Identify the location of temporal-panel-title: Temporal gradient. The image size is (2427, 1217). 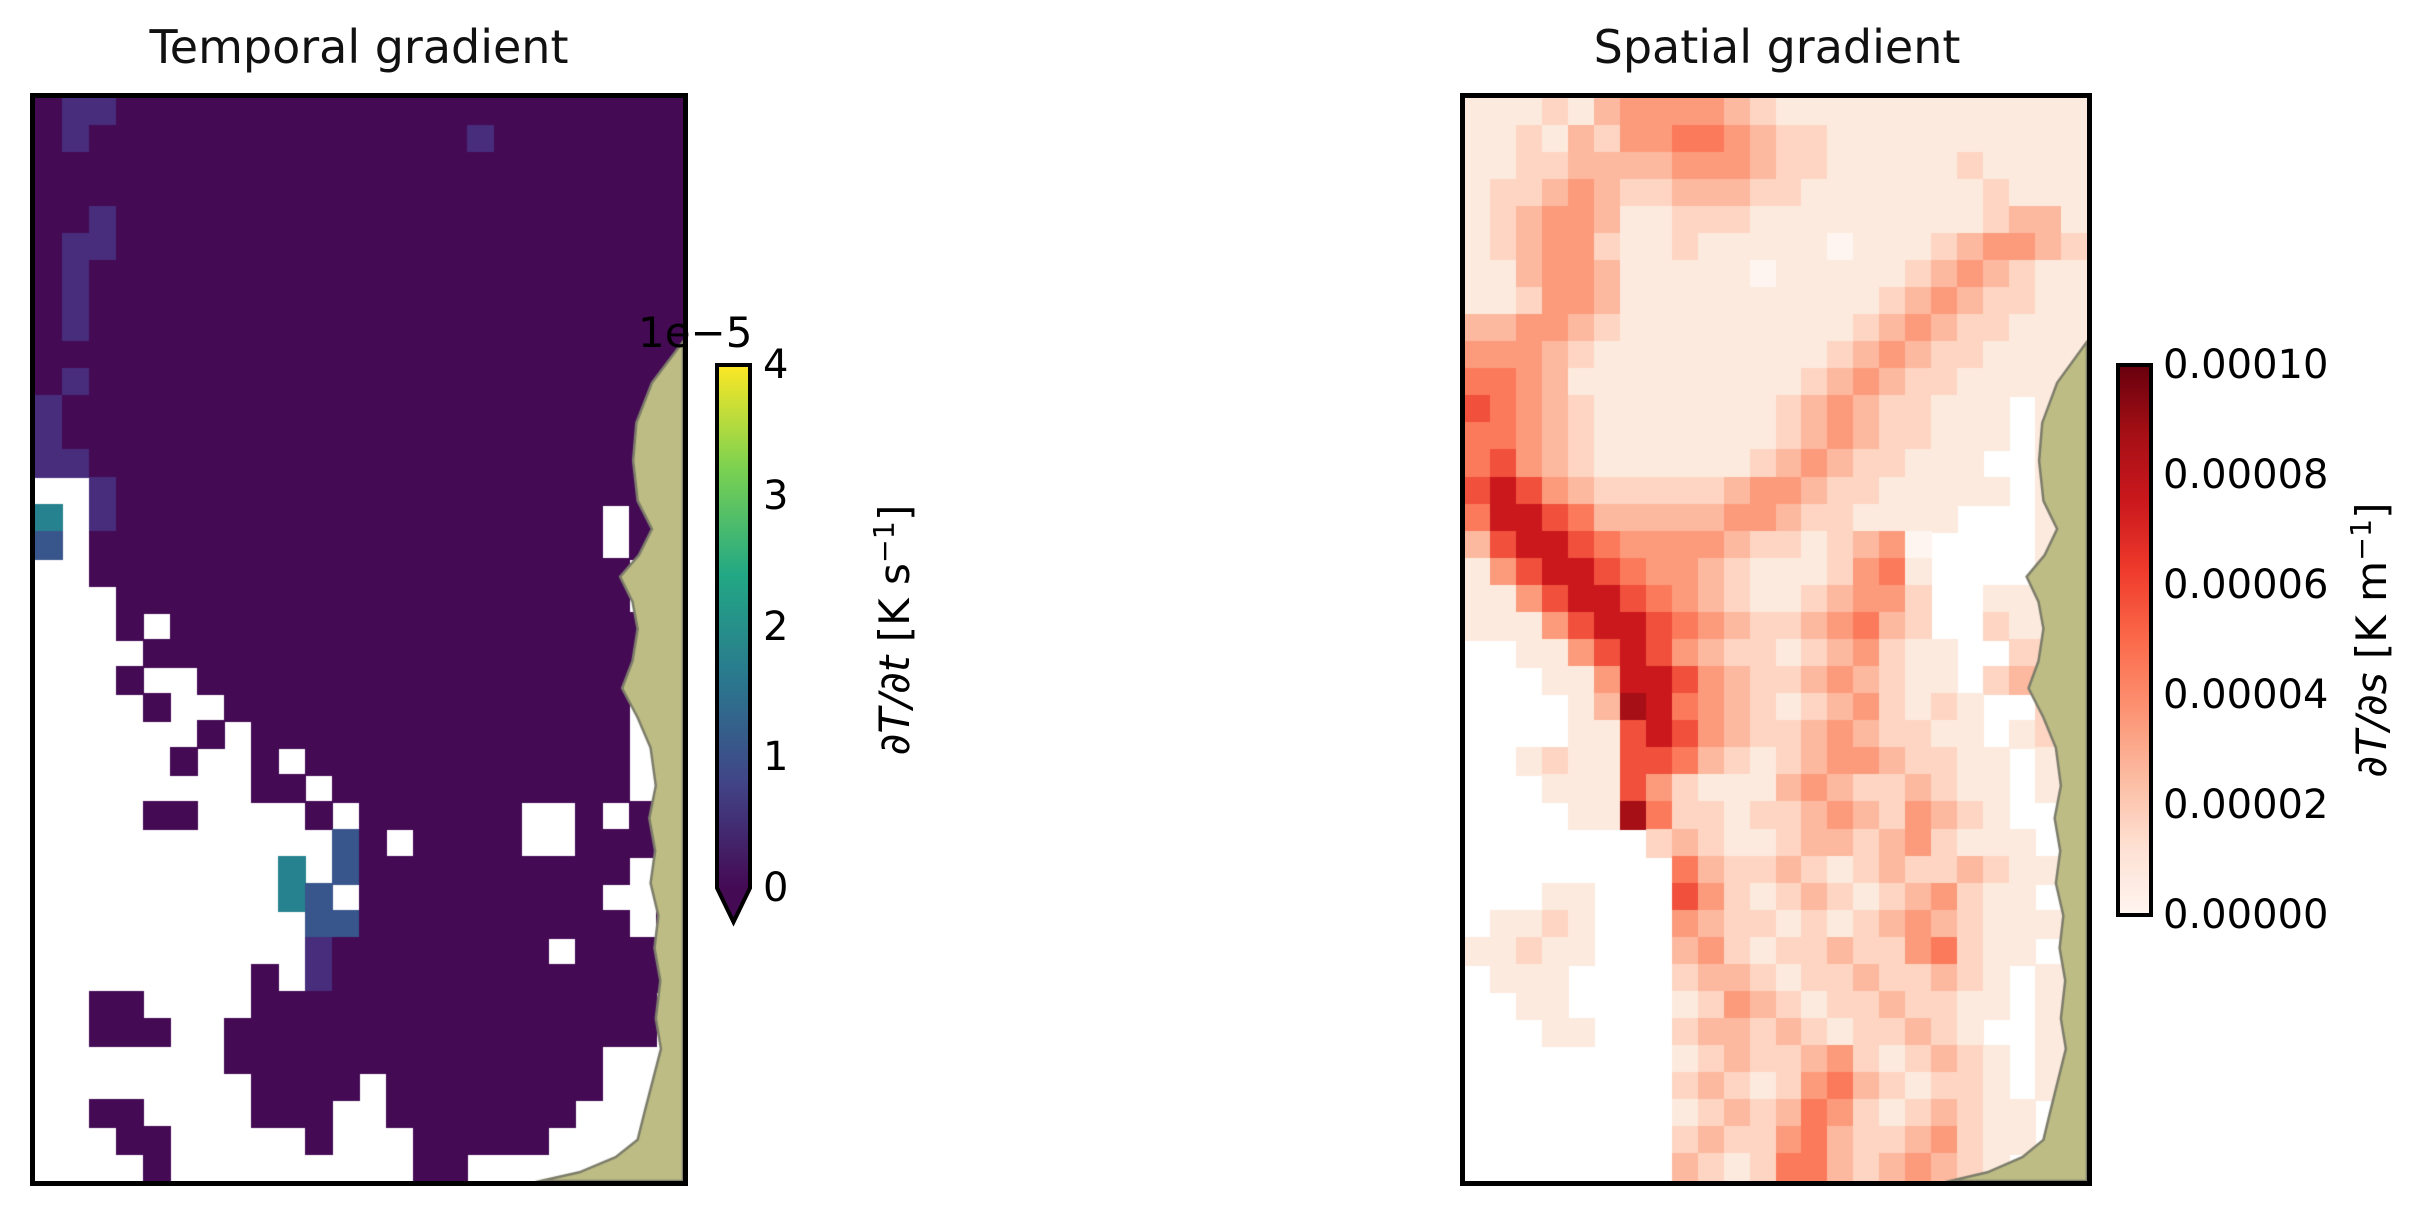
(359, 47).